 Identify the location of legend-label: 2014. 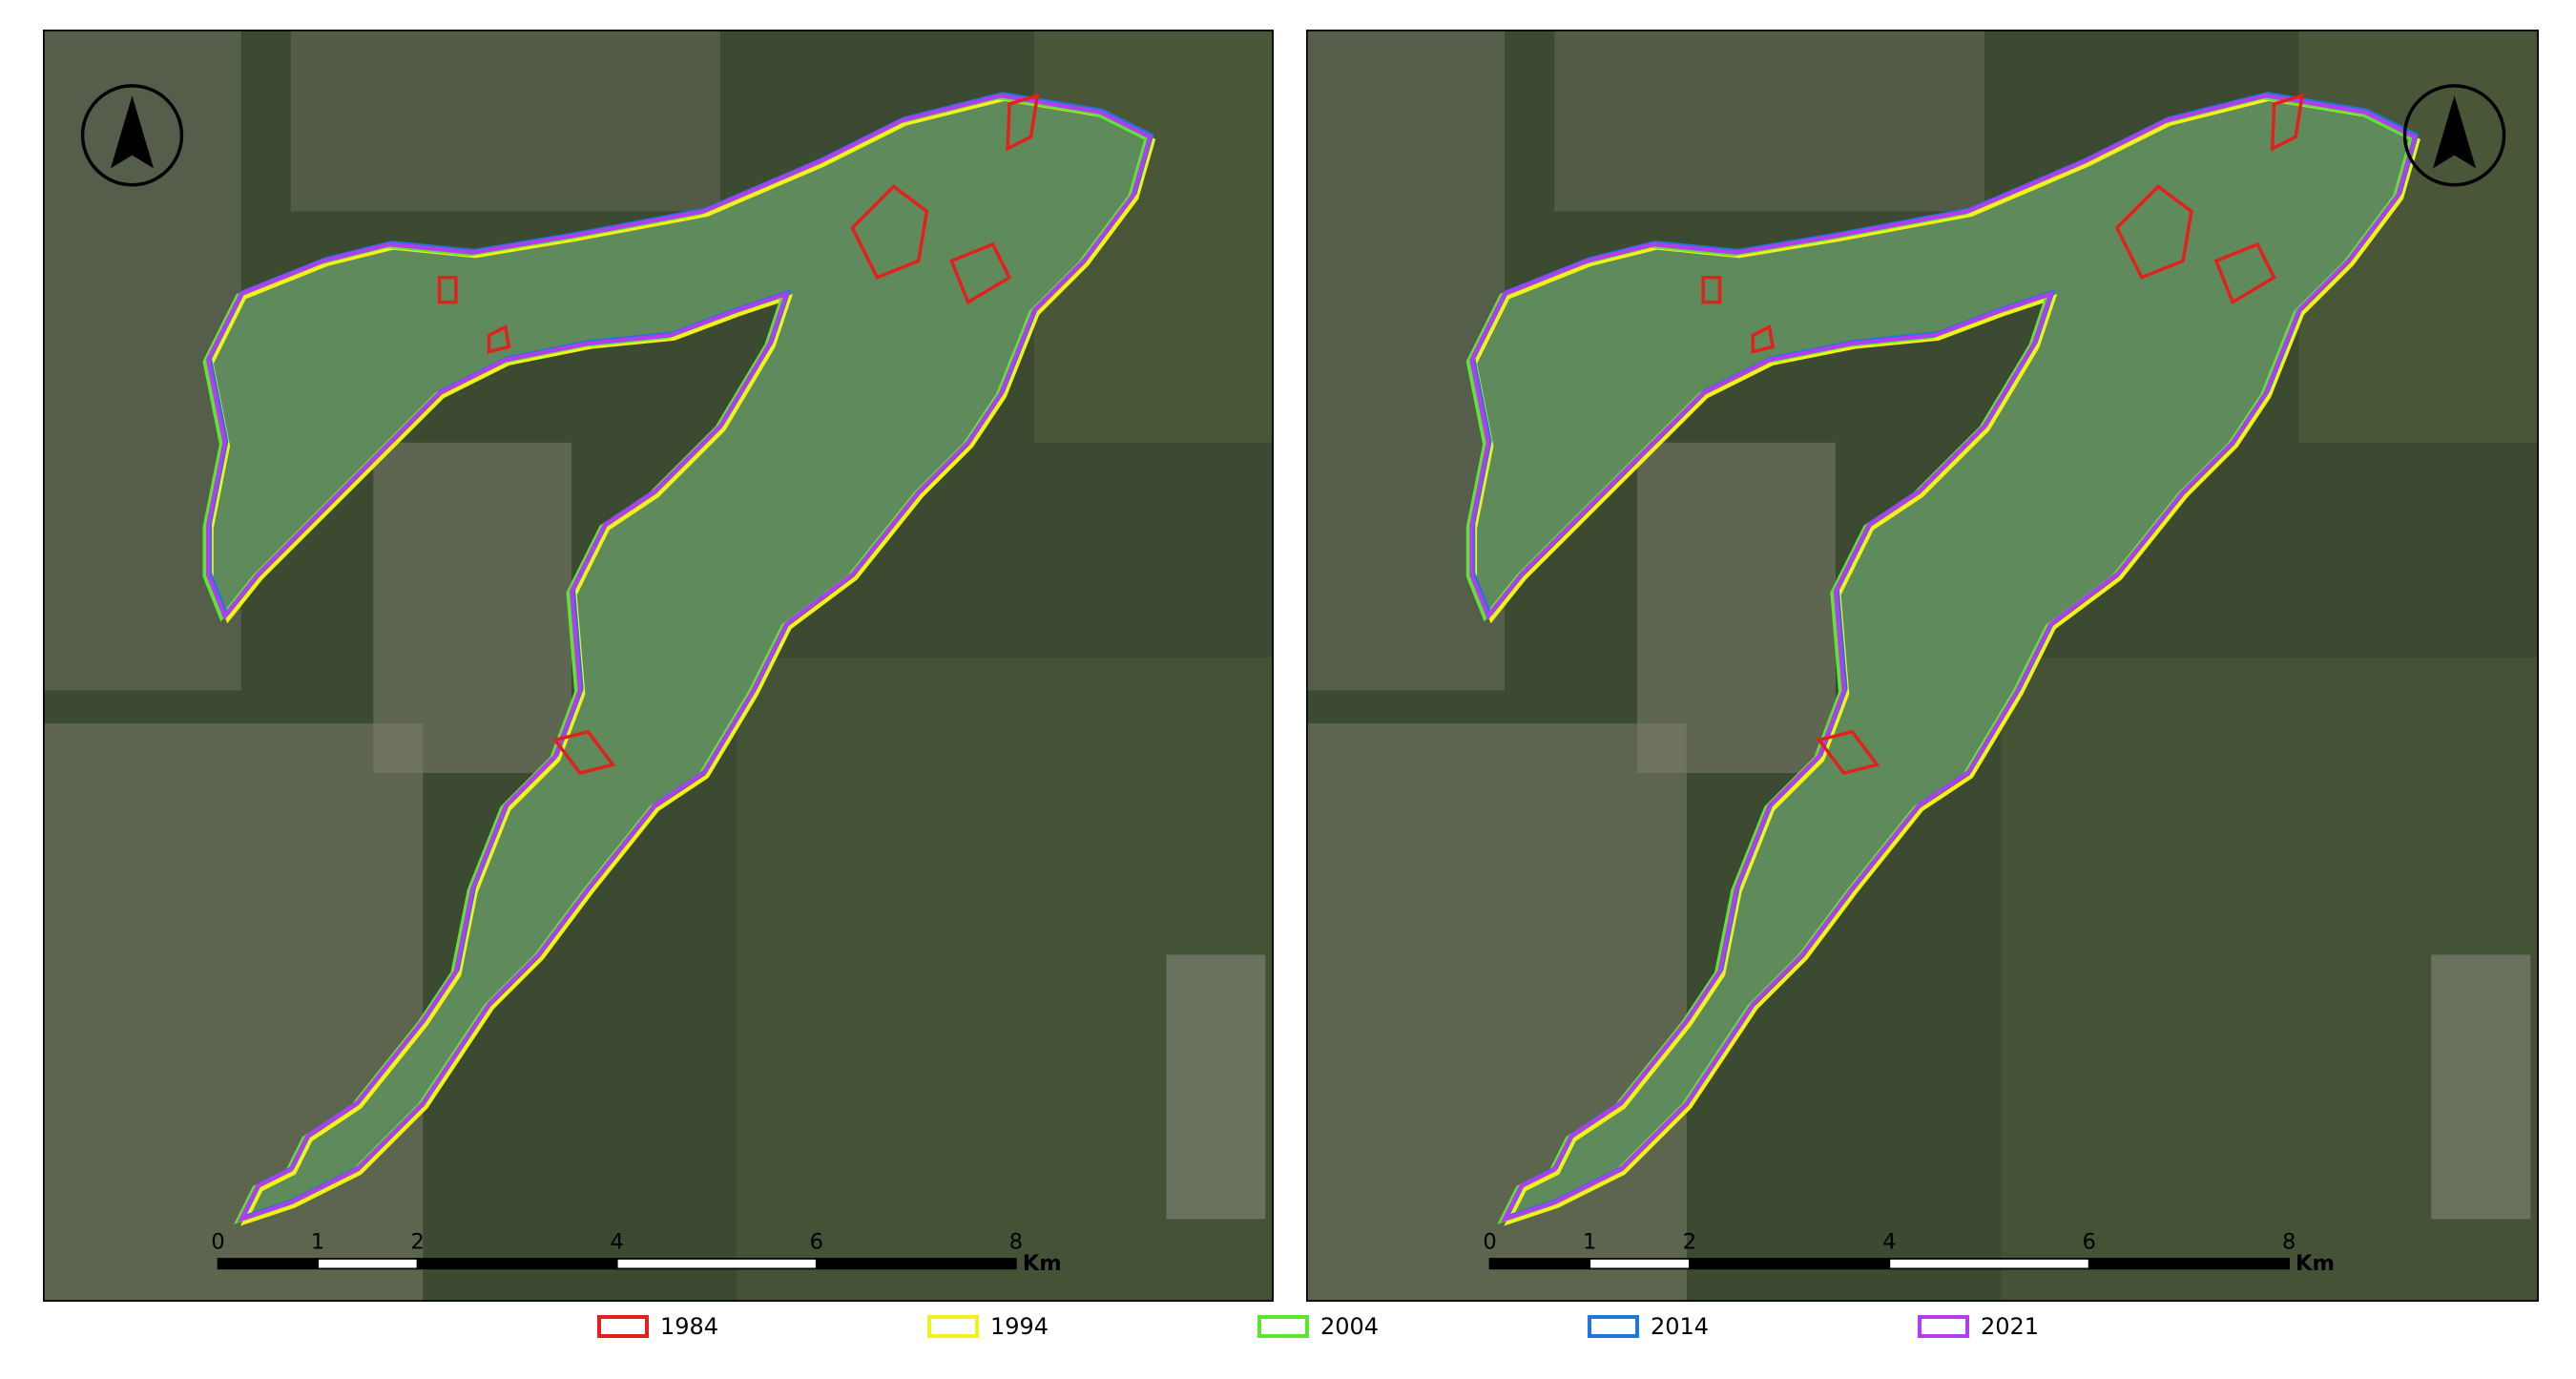
(1680, 1326).